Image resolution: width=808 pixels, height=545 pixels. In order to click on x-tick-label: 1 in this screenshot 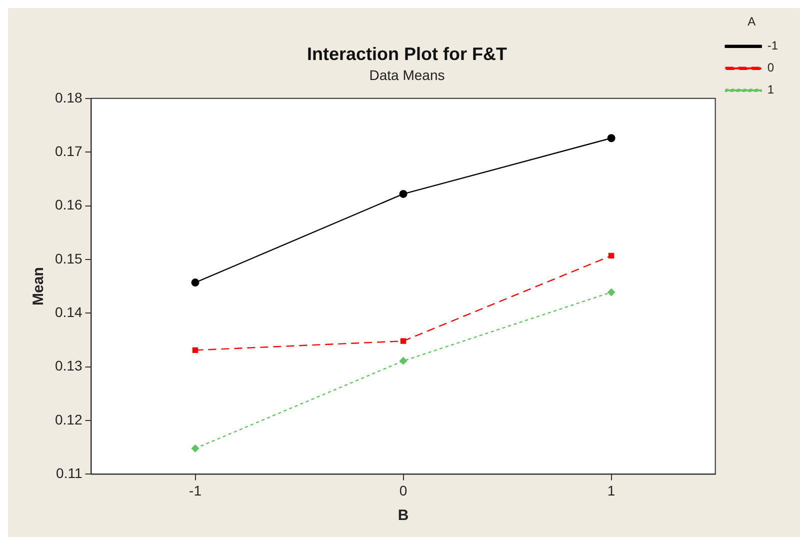, I will do `click(611, 490)`.